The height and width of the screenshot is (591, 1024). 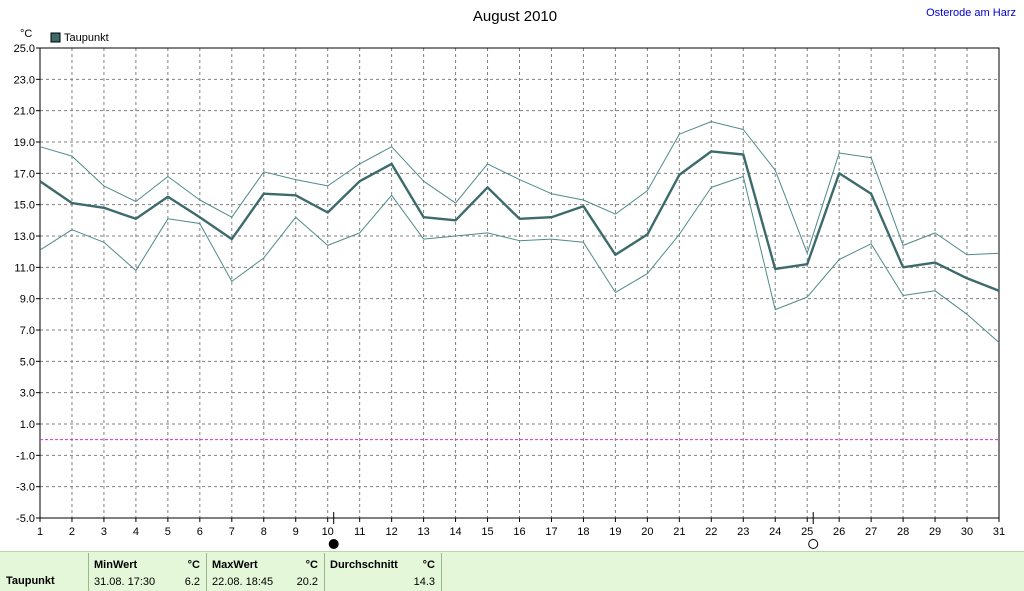 What do you see at coordinates (903, 532) in the screenshot?
I see `x-tick-label: 28` at bounding box center [903, 532].